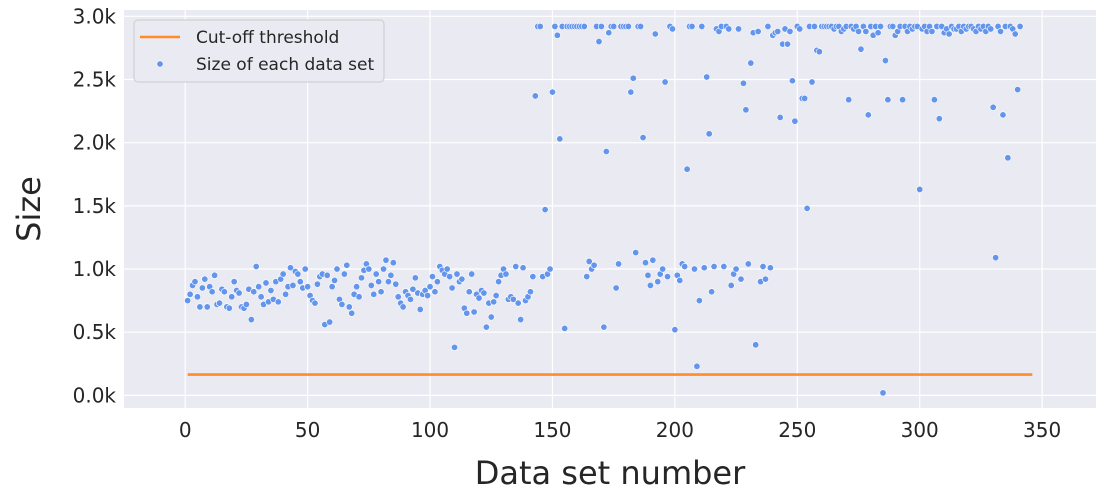 The height and width of the screenshot is (491, 1106). I want to click on y-tick-labels: 0.0k 0.5k 1.0k 1.5k 2.0k 2.5k 3.0k, so click(95, 205).